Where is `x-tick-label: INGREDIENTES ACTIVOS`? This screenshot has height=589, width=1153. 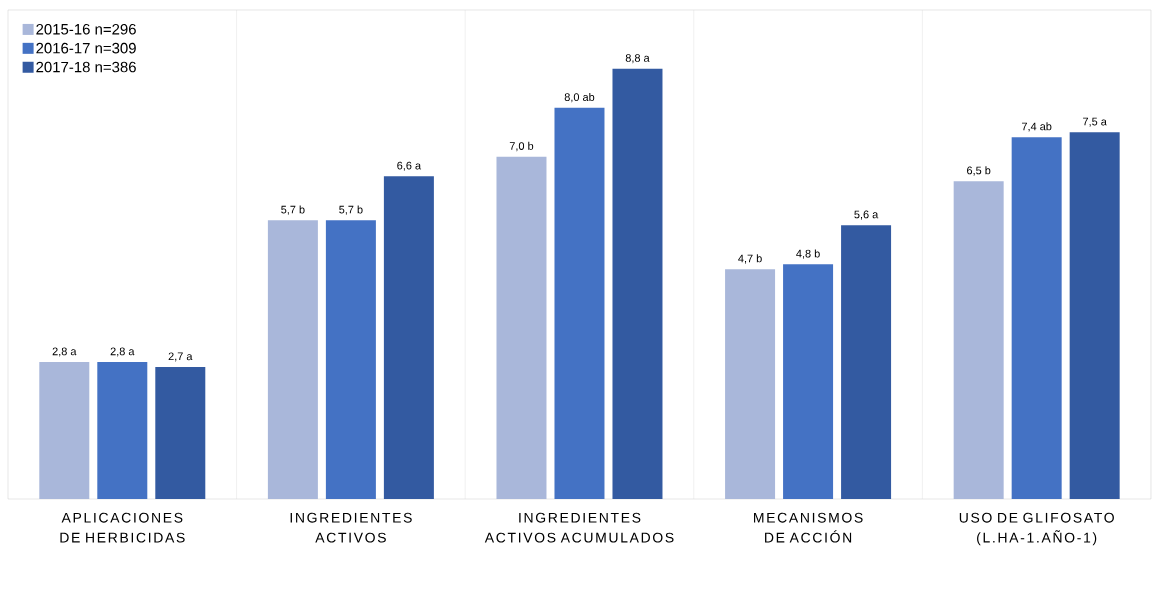
x-tick-label: INGREDIENTES ACTIVOS is located at coordinates (351, 527).